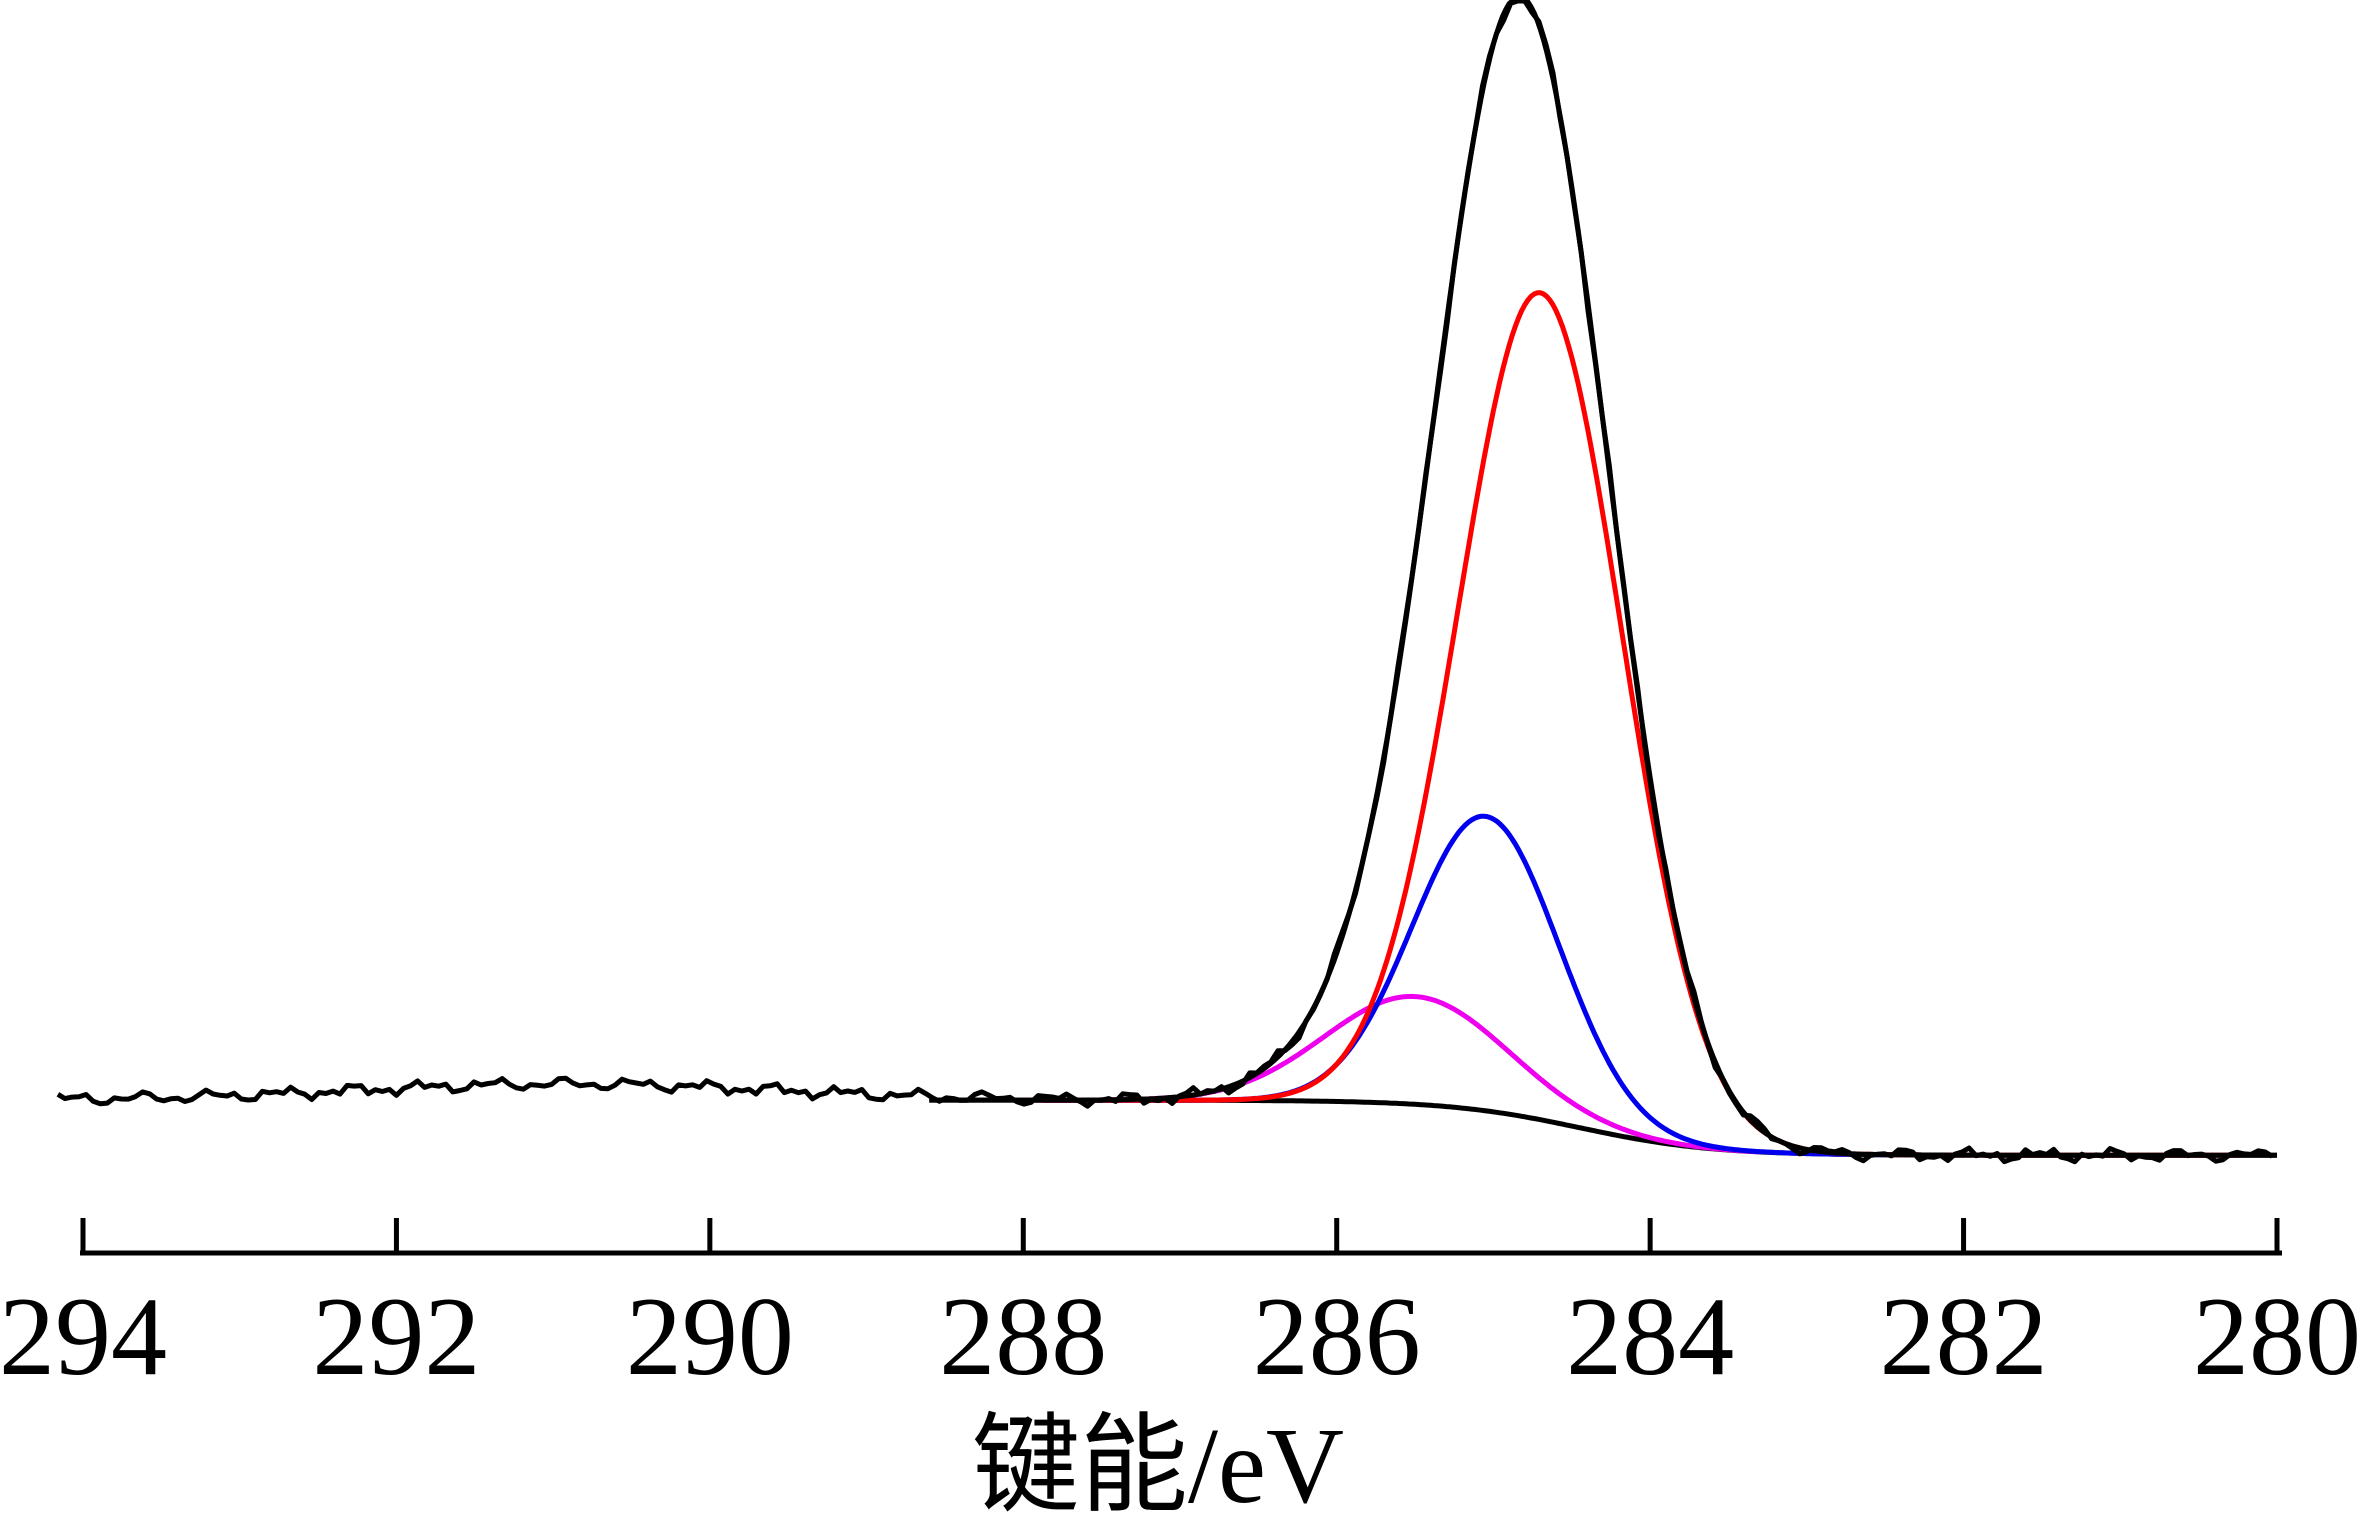 The width and height of the screenshot is (2364, 1526). I want to click on x-tick-label-284: 284, so click(1650, 1337).